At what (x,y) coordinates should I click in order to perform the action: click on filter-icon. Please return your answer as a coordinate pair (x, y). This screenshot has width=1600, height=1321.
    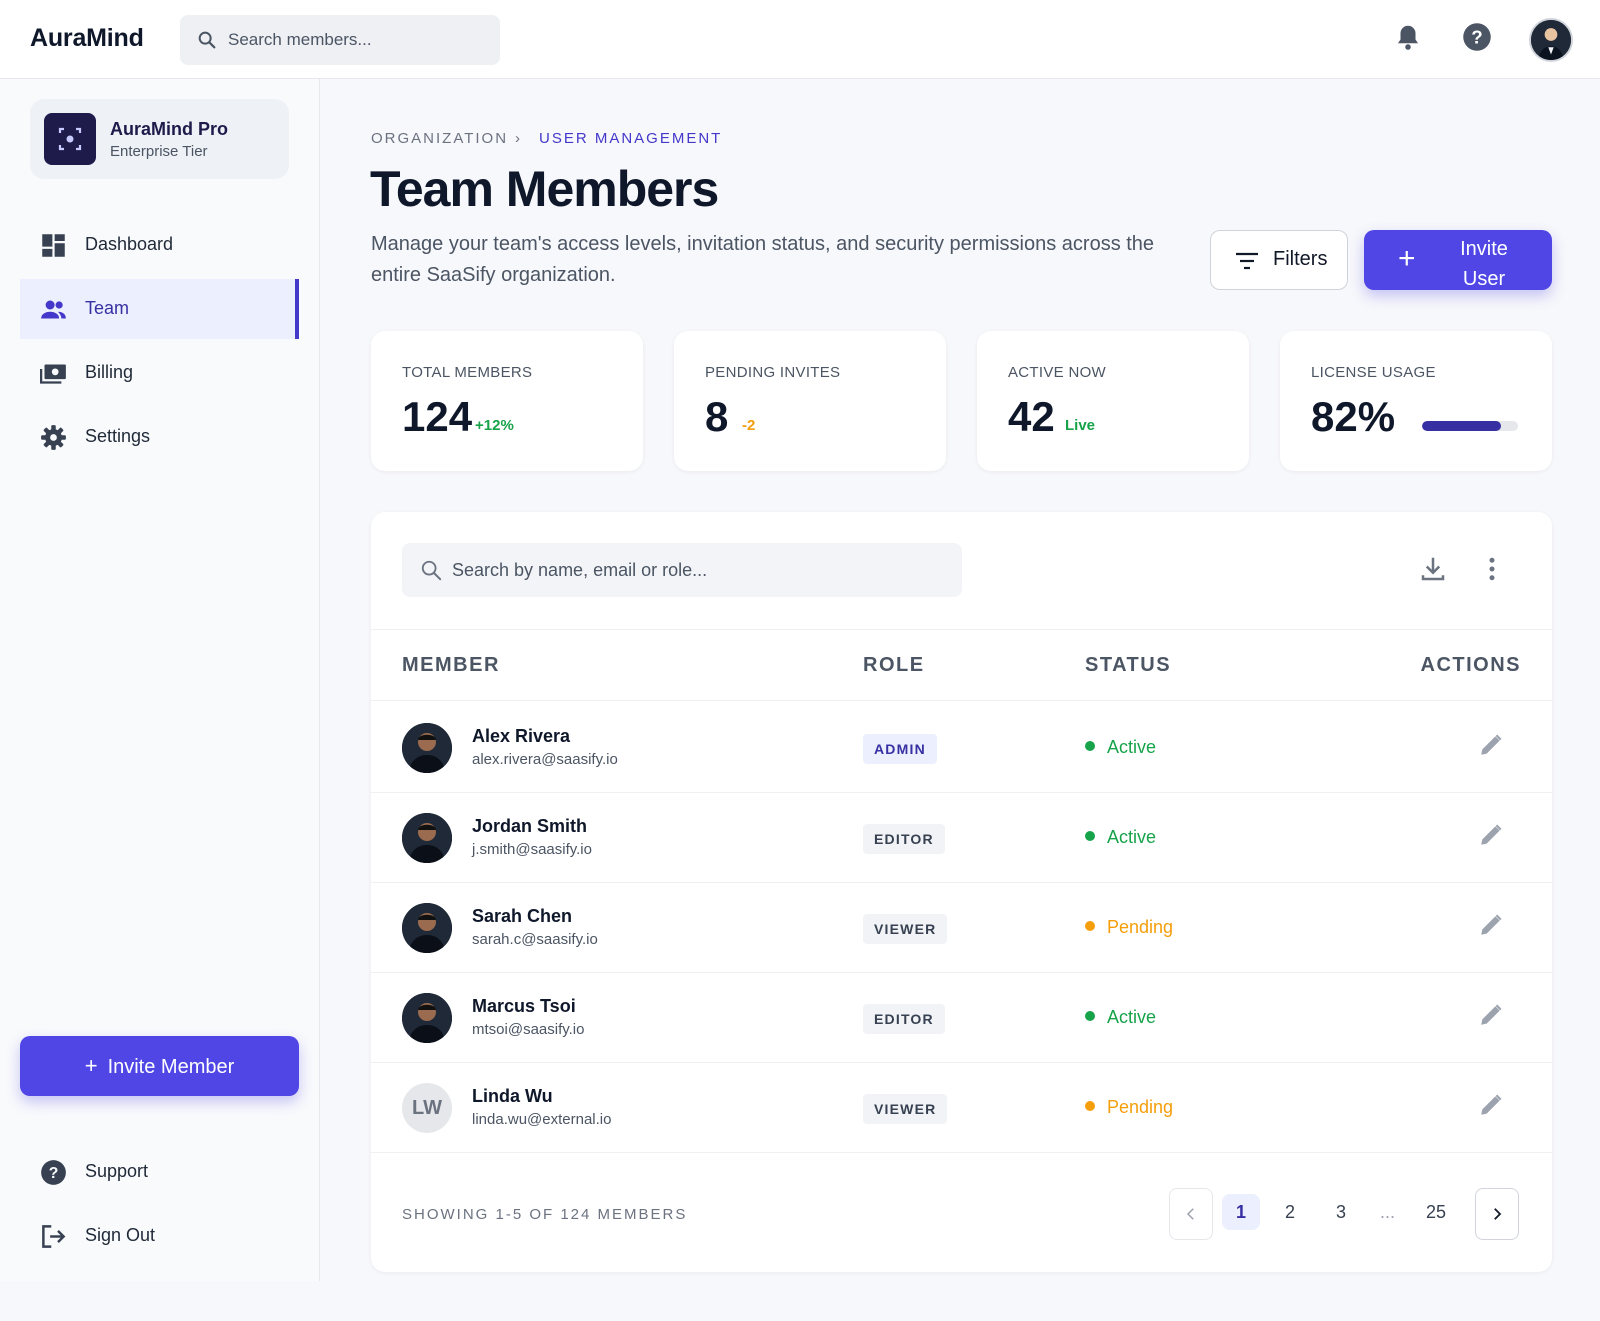
    Looking at the image, I should click on (1247, 261).